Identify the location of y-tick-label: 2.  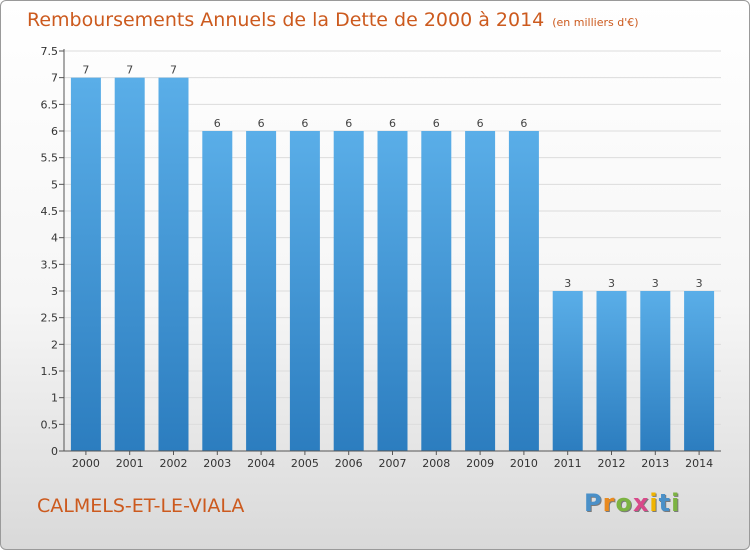
(54, 344).